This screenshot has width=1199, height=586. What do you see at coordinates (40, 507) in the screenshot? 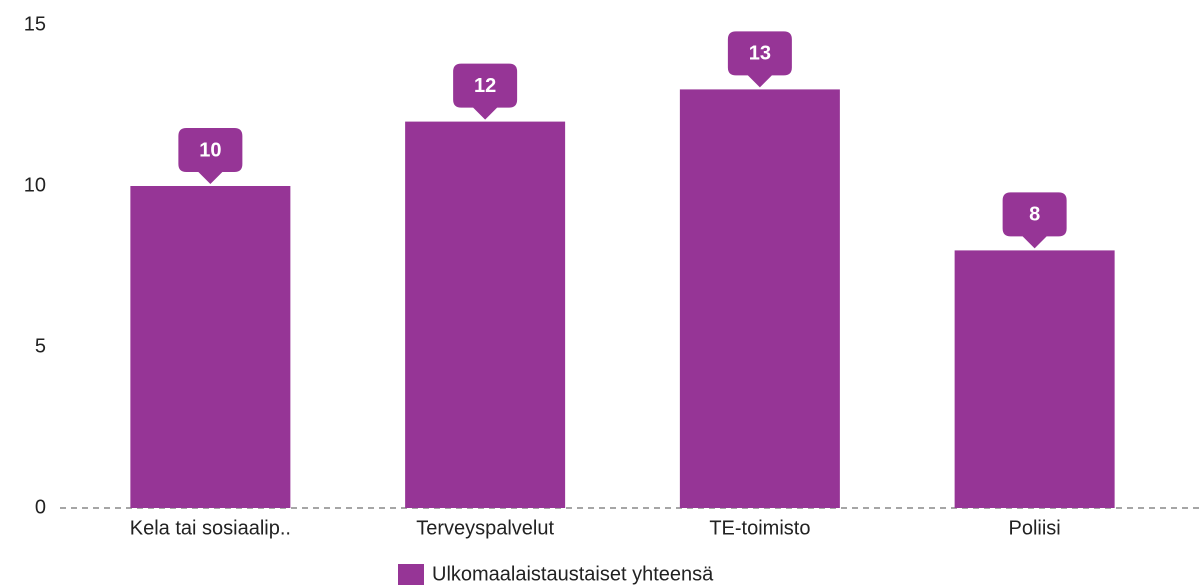
I see `y-tick-label: 0` at bounding box center [40, 507].